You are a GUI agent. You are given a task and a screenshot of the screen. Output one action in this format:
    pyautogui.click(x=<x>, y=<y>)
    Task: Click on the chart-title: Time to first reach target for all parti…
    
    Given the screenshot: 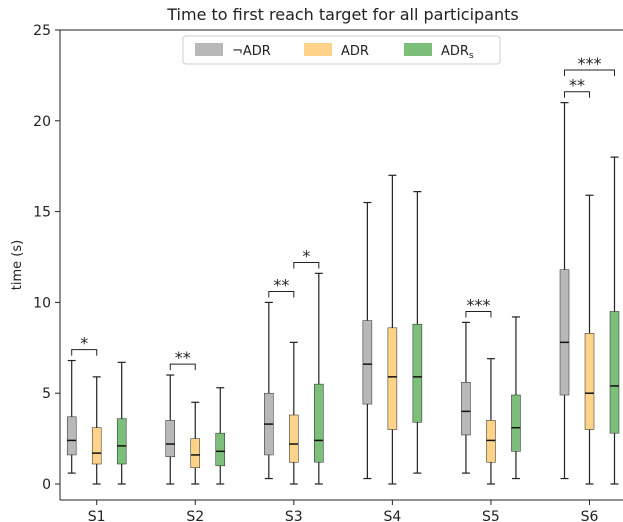 What is the action you would take?
    pyautogui.click(x=342, y=14)
    